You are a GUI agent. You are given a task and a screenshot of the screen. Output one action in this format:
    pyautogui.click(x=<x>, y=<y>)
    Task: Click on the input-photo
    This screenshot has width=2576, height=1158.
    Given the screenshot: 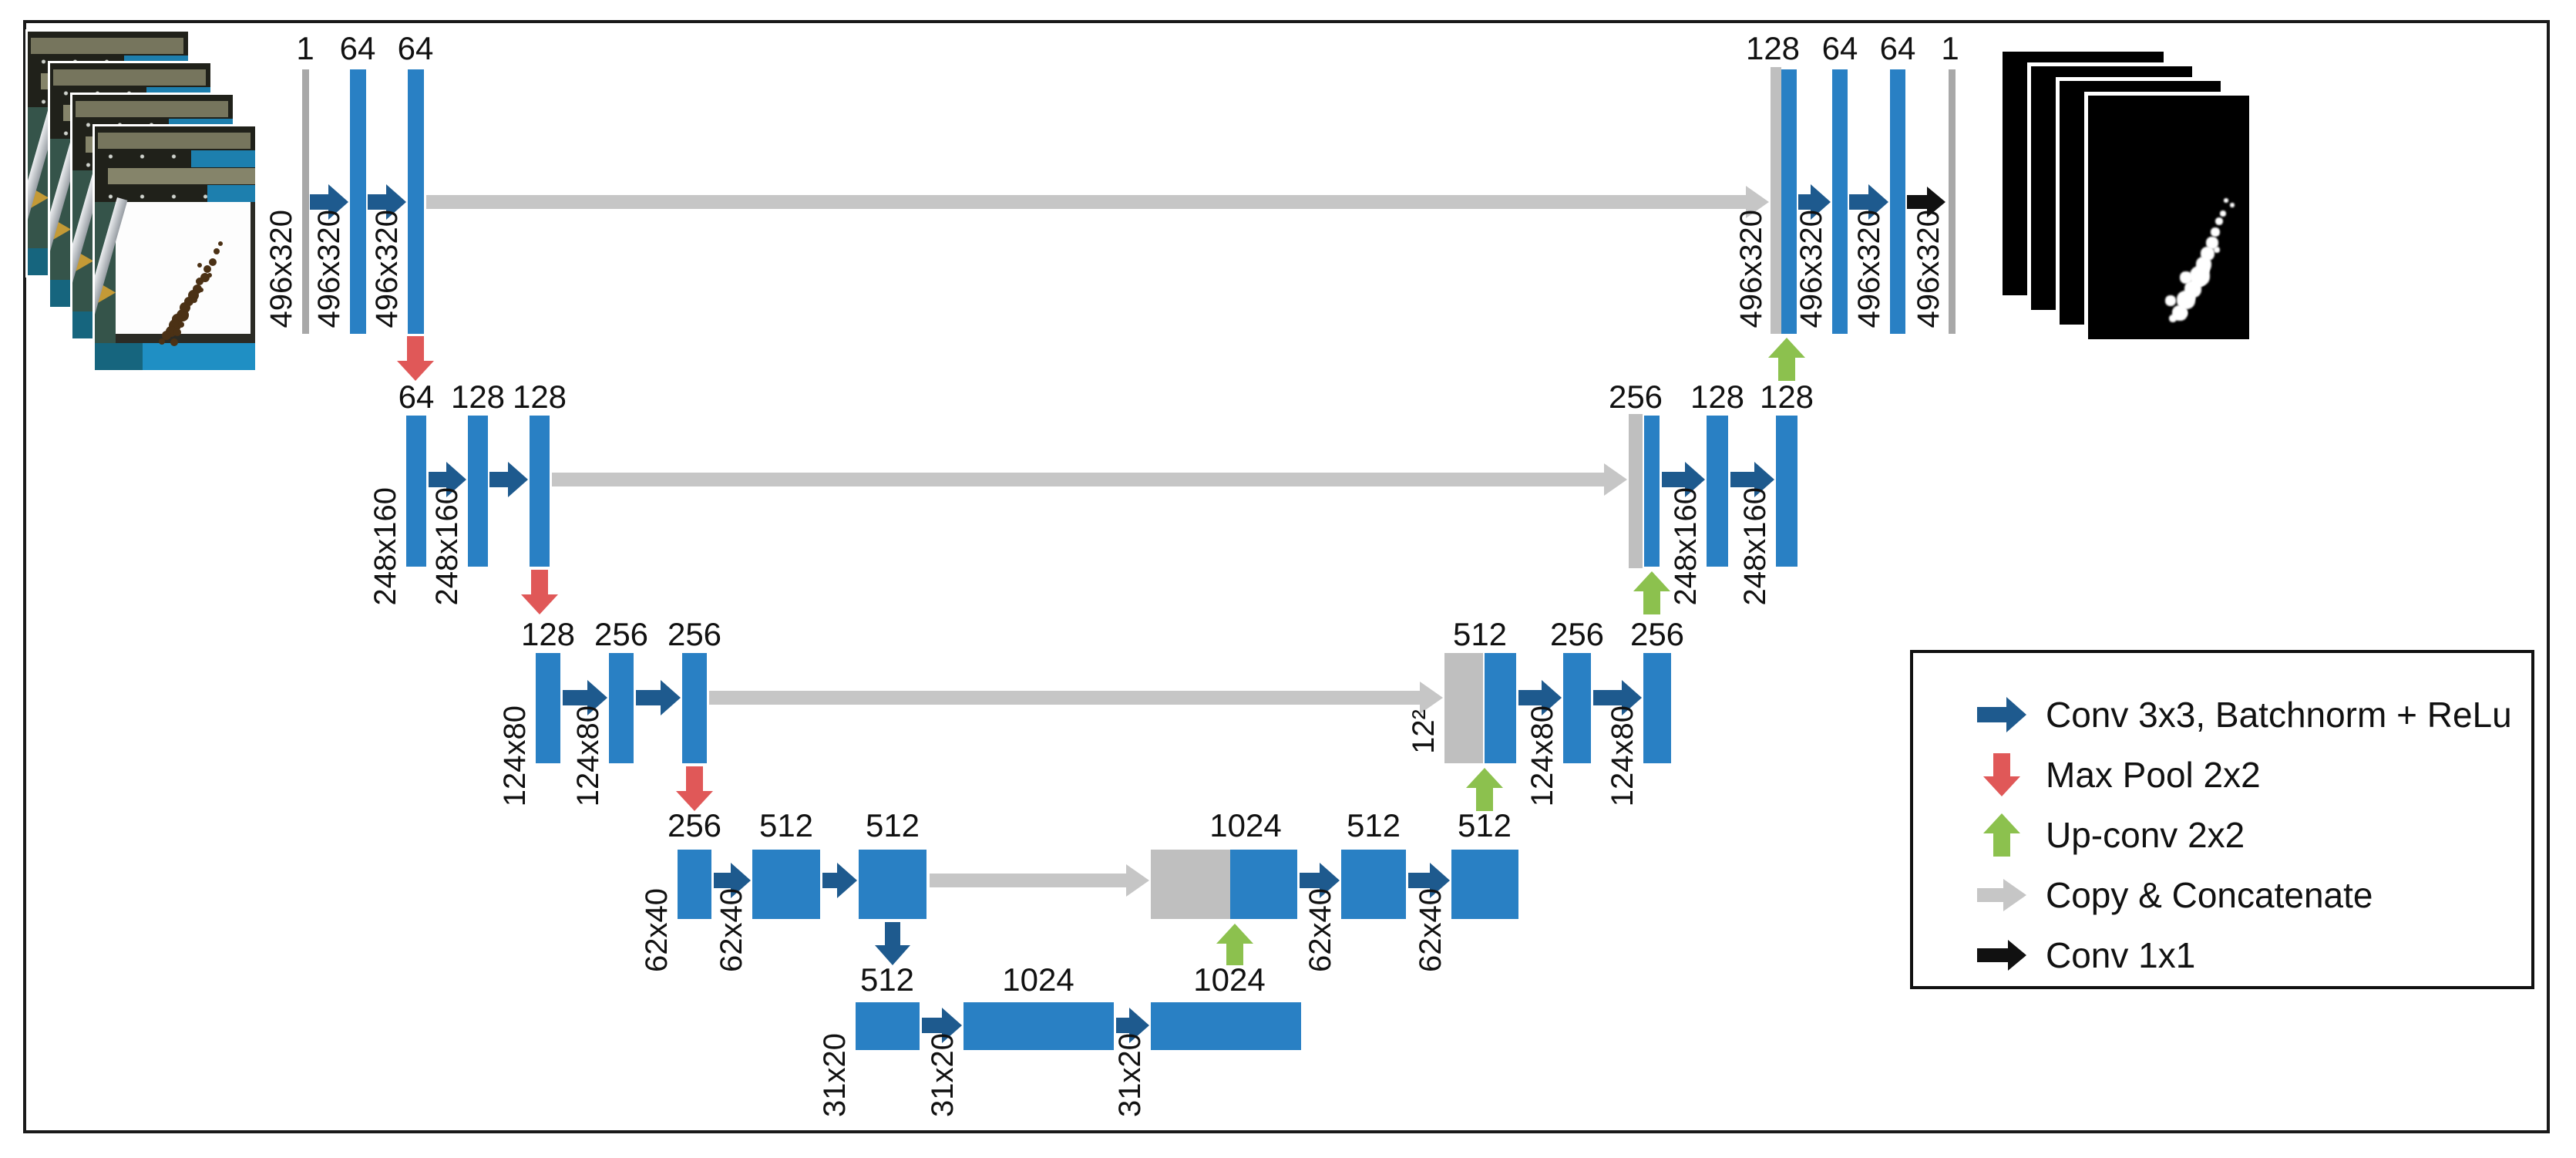 What is the action you would take?
    pyautogui.click(x=174, y=248)
    